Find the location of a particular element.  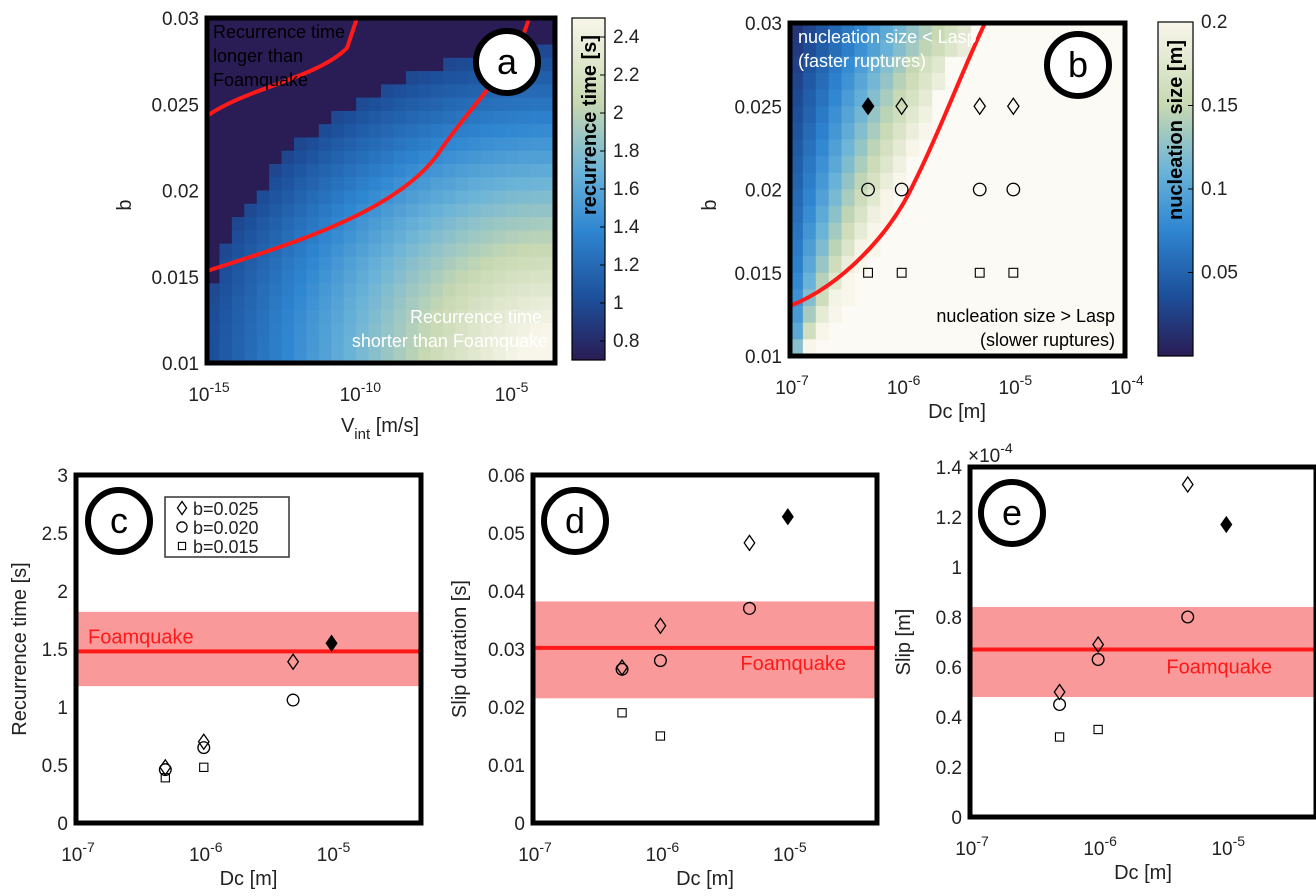

panel-e-y-tick-label: 1.4 is located at coordinates (949, 468).